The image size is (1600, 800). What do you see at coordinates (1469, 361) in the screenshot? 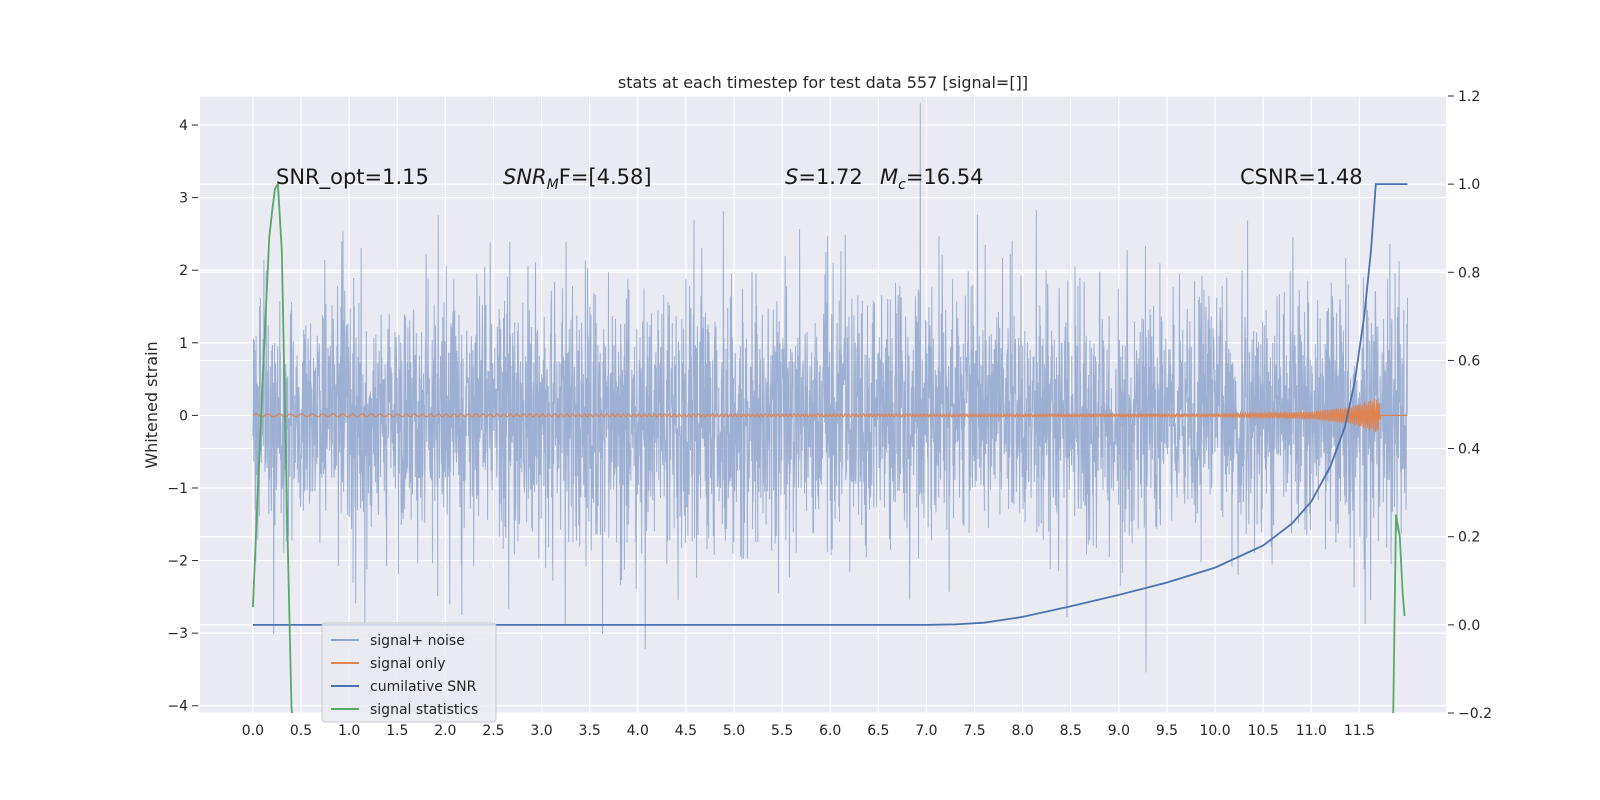
I see `y2-tick-label: 0.6` at bounding box center [1469, 361].